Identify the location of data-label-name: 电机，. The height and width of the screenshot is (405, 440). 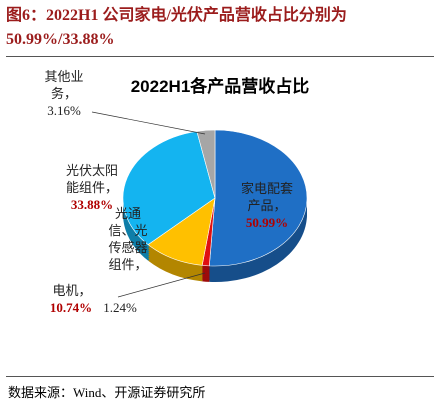
(72, 290).